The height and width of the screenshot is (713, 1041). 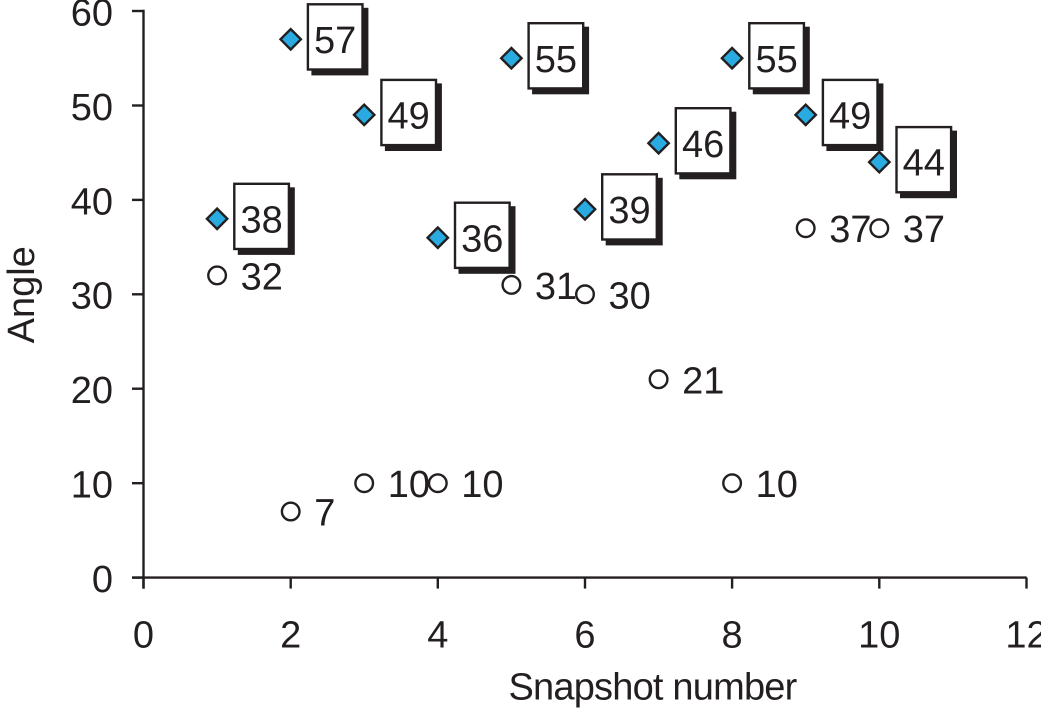 What do you see at coordinates (92, 17) in the screenshot?
I see `svg-text: 60` at bounding box center [92, 17].